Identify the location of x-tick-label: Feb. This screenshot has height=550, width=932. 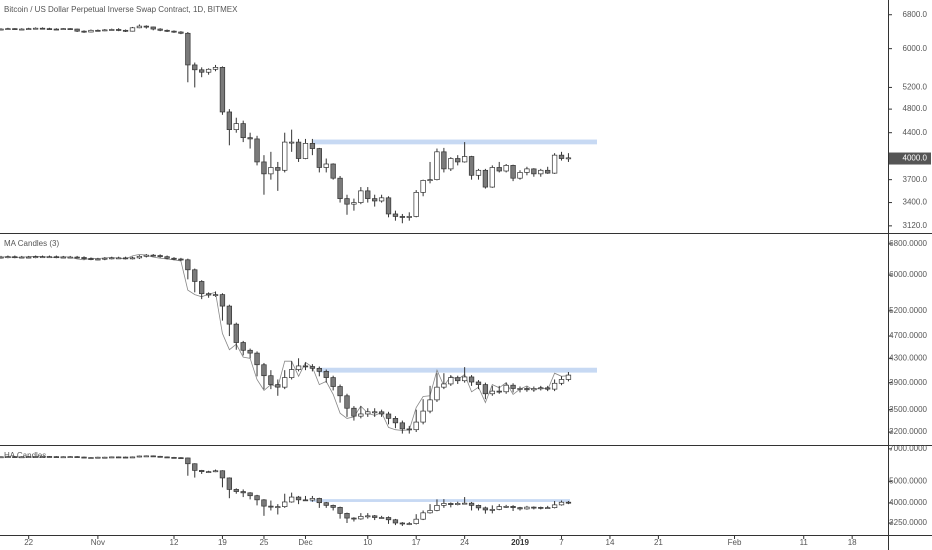
(735, 542).